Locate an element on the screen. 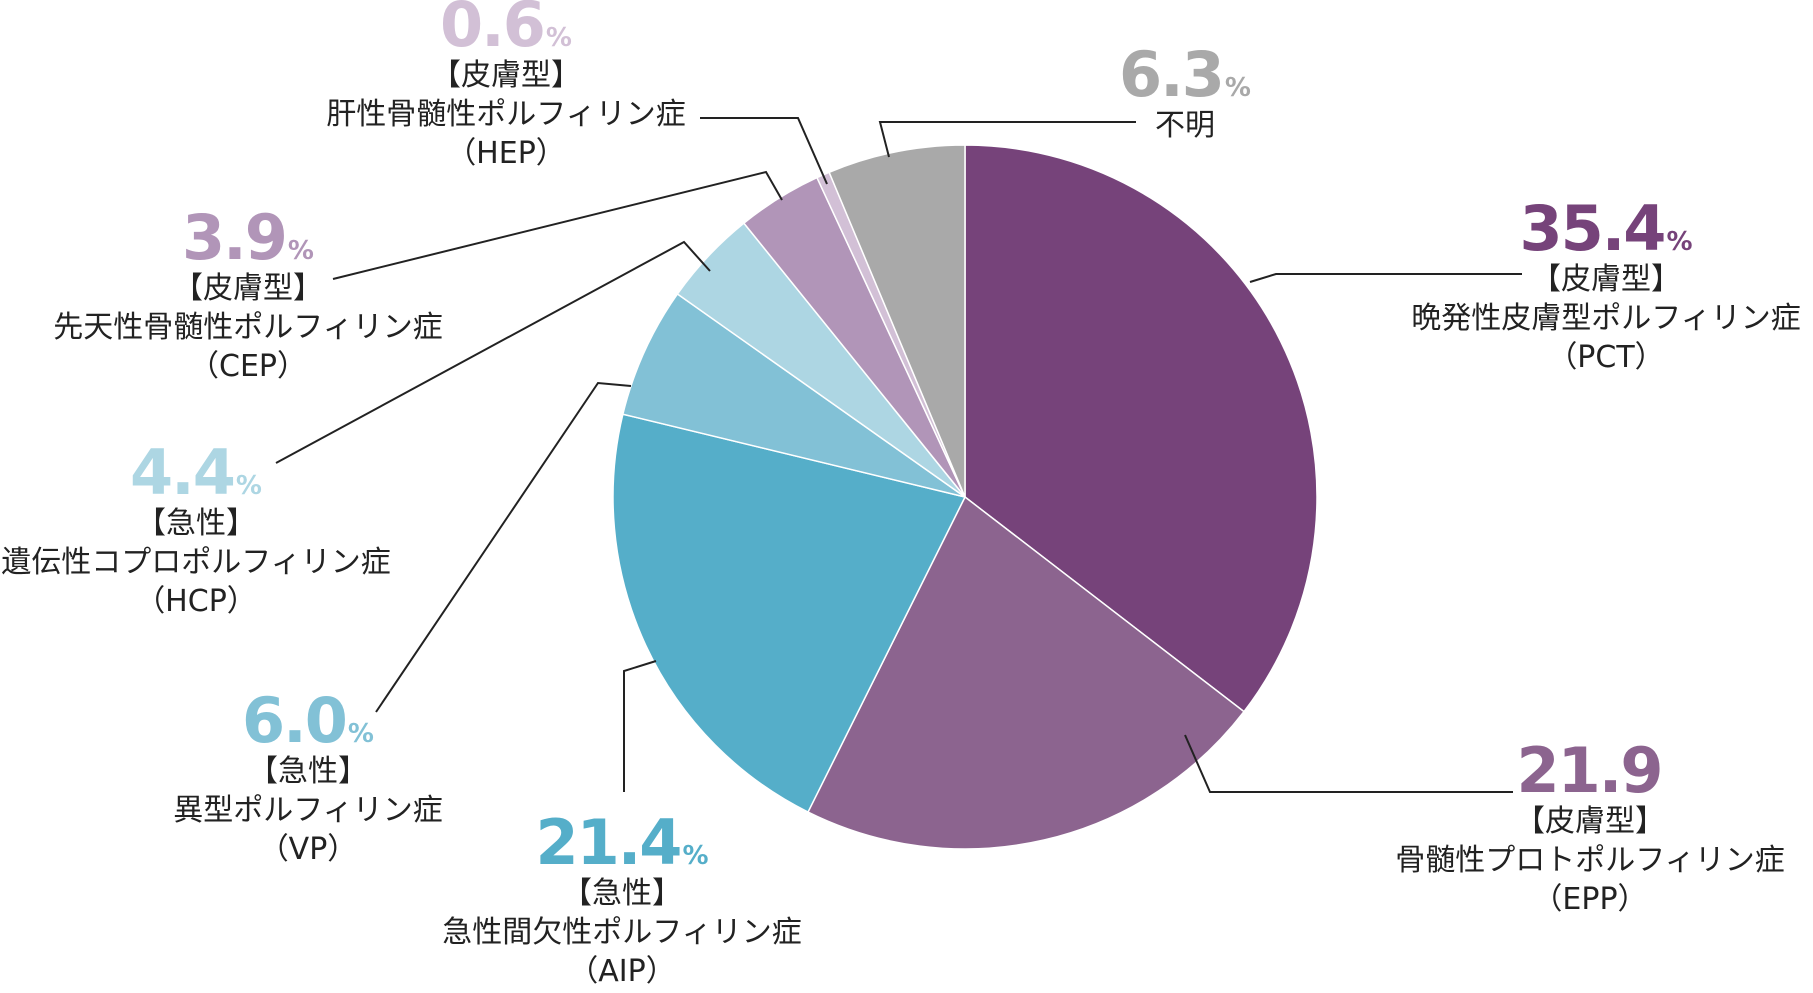  label-pct: 35.4% 【皮膚型】晩発性皮膚型ポルフィリン症 （PCT） is located at coordinates (1589, 287).